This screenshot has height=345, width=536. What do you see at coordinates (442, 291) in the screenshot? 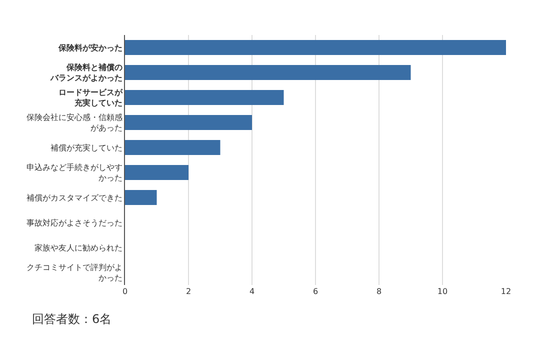
I see `x-tick-label: 10` at bounding box center [442, 291].